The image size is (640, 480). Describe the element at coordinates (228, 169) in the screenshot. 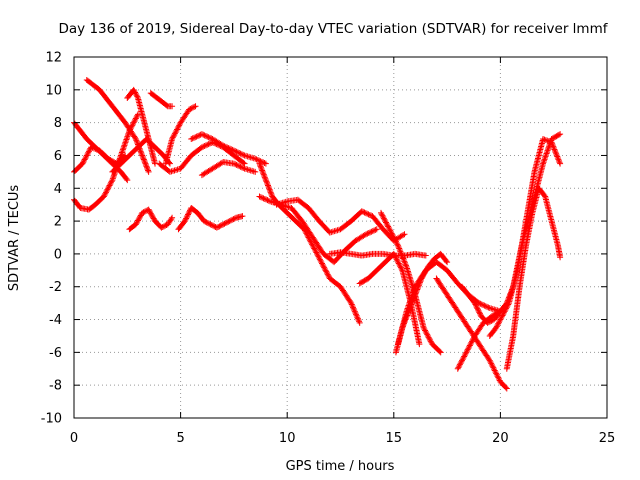

I see `series-sat-m` at that location.